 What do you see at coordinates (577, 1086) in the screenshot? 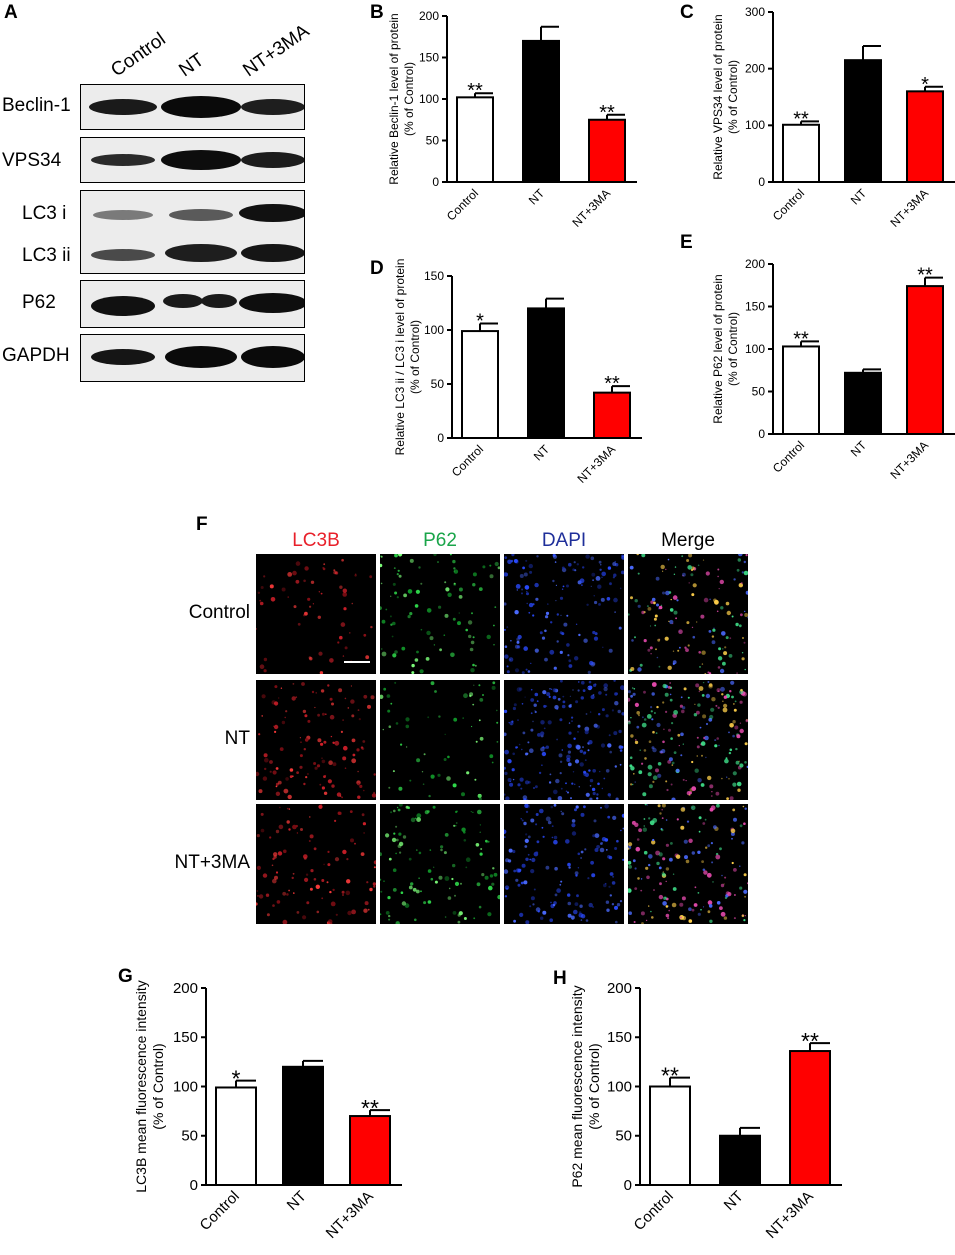
I see `y-axis-label: P62 mean fluorescence intensity` at bounding box center [577, 1086].